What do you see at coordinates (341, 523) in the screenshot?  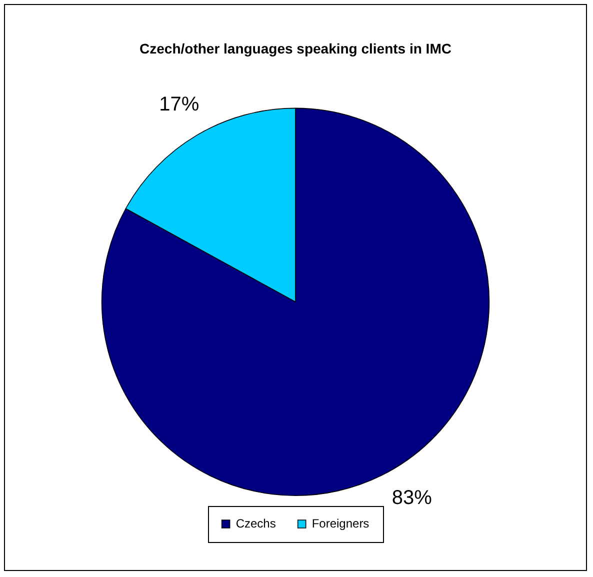 I see `legend-label: Foreigners` at bounding box center [341, 523].